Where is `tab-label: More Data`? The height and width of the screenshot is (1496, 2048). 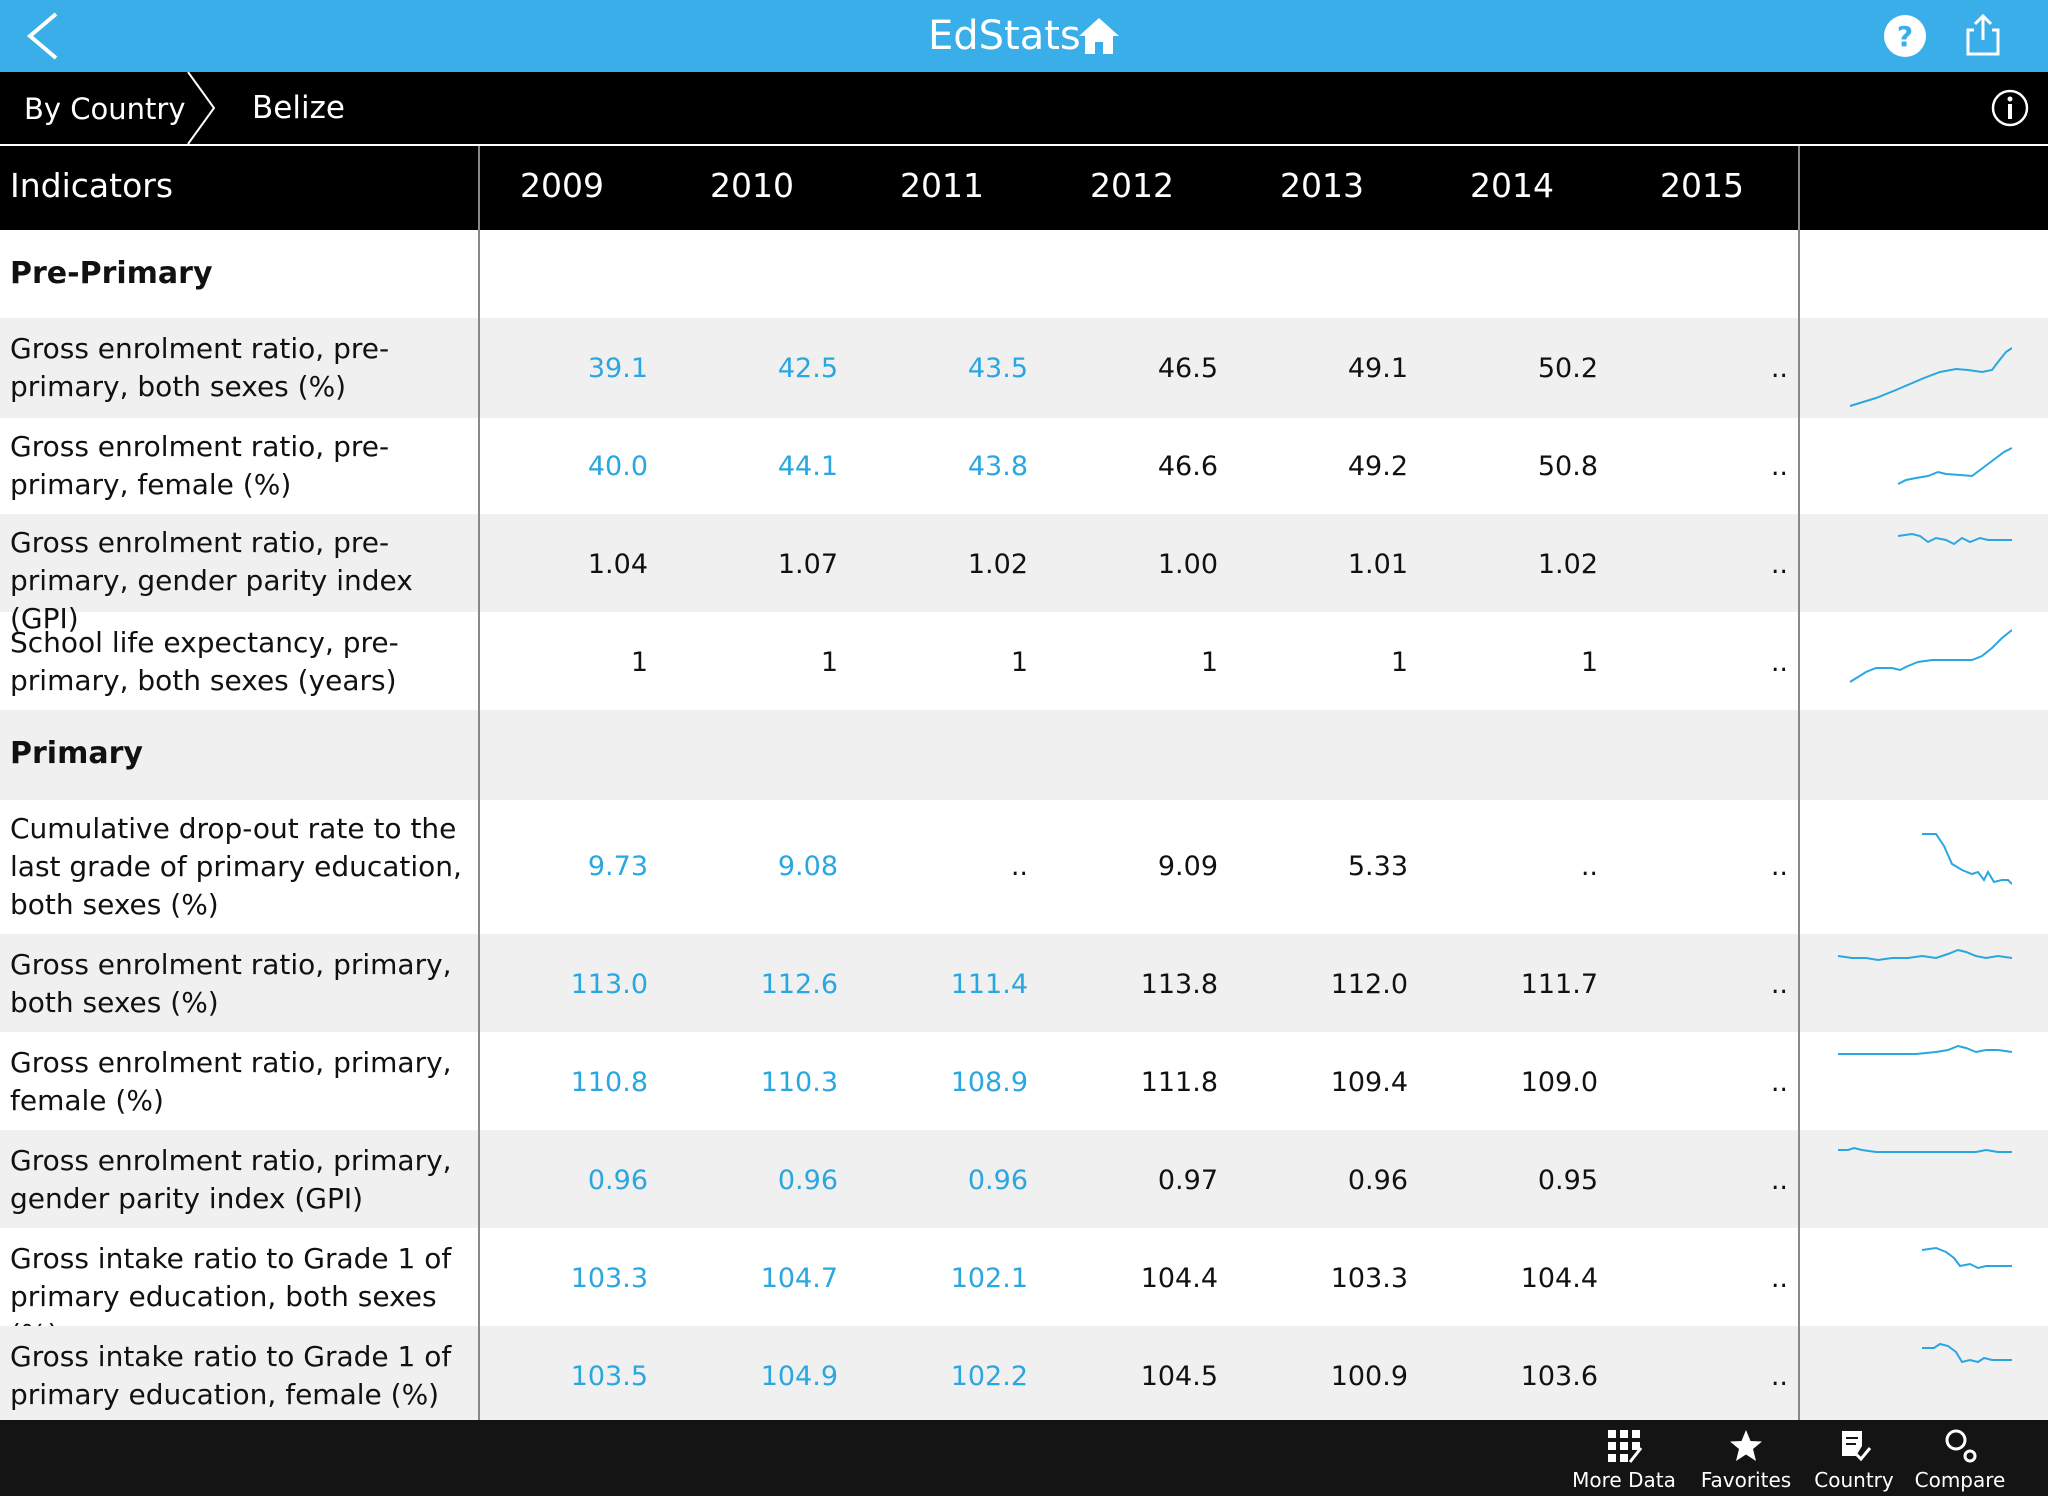
tab-label: More Data is located at coordinates (1624, 1480).